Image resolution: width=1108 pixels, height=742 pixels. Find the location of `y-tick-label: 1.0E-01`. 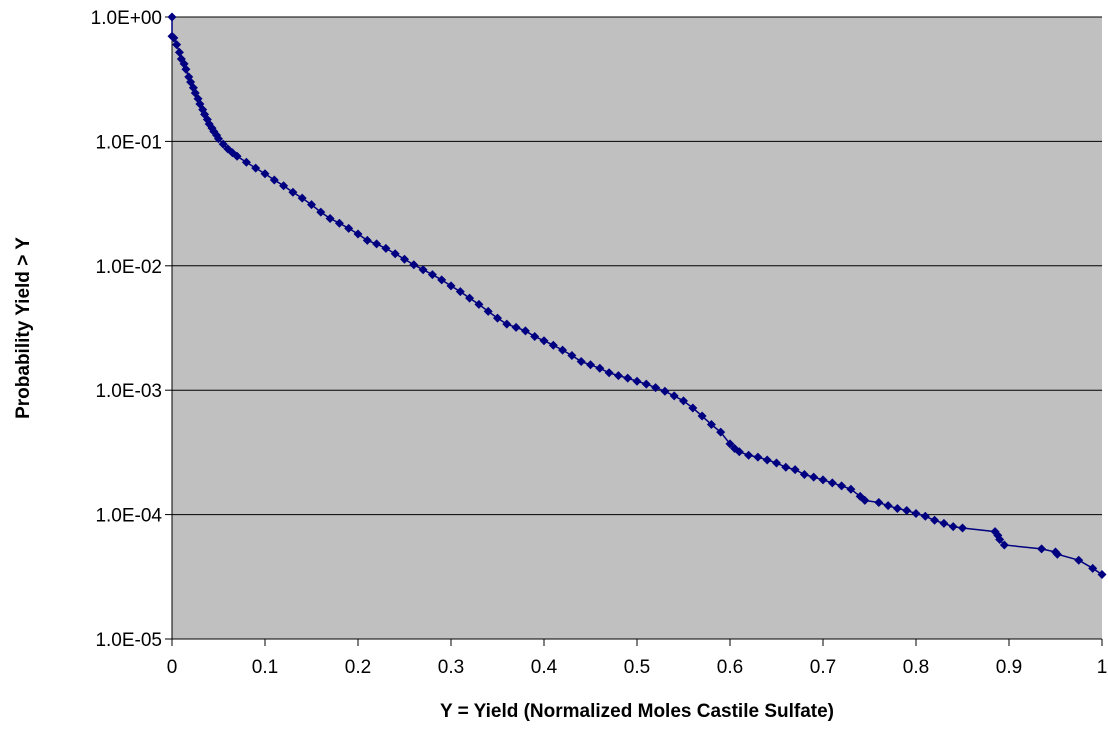

y-tick-label: 1.0E-01 is located at coordinates (128, 142).